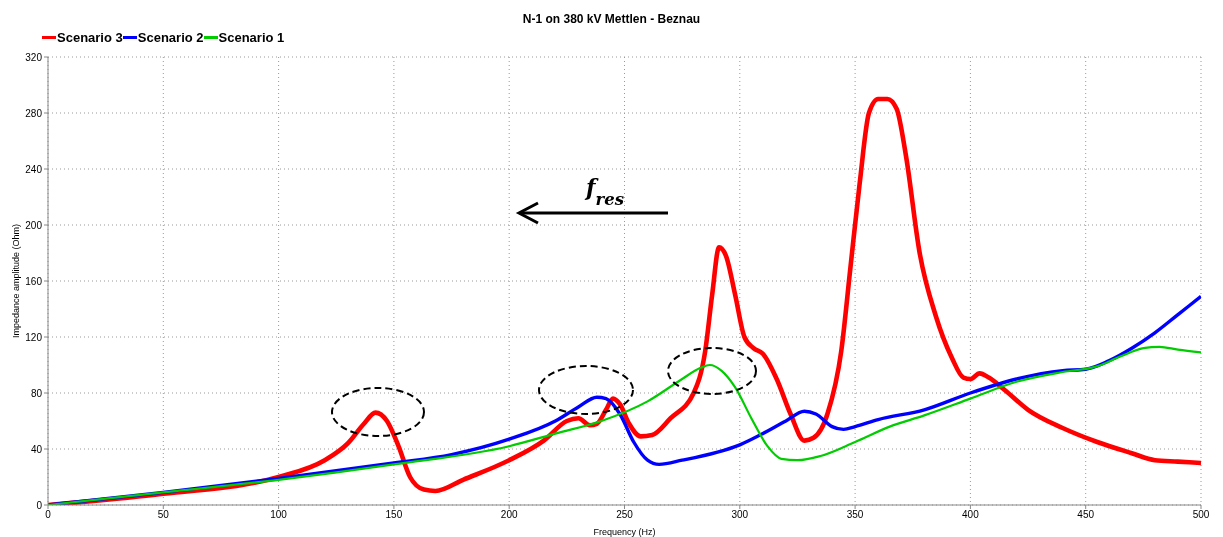  What do you see at coordinates (34, 225) in the screenshot?
I see `y-tick-label: 200` at bounding box center [34, 225].